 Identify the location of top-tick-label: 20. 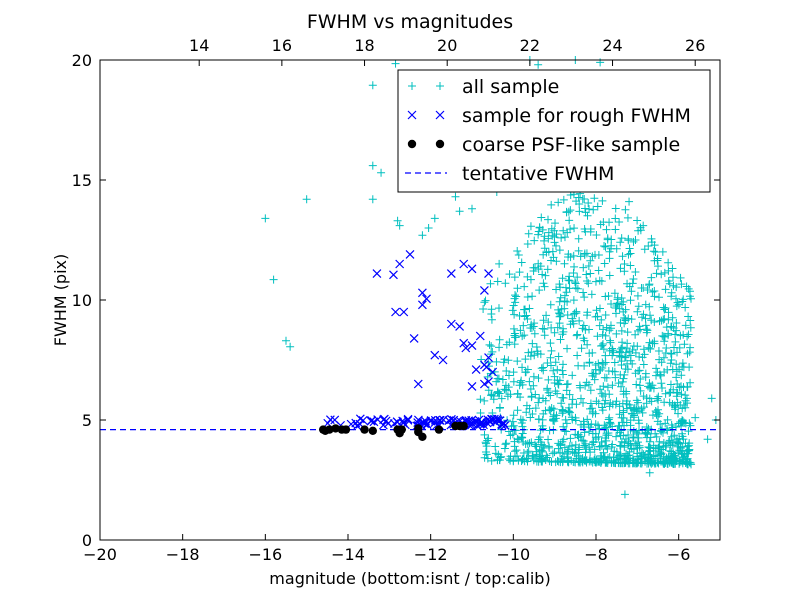
(447, 45).